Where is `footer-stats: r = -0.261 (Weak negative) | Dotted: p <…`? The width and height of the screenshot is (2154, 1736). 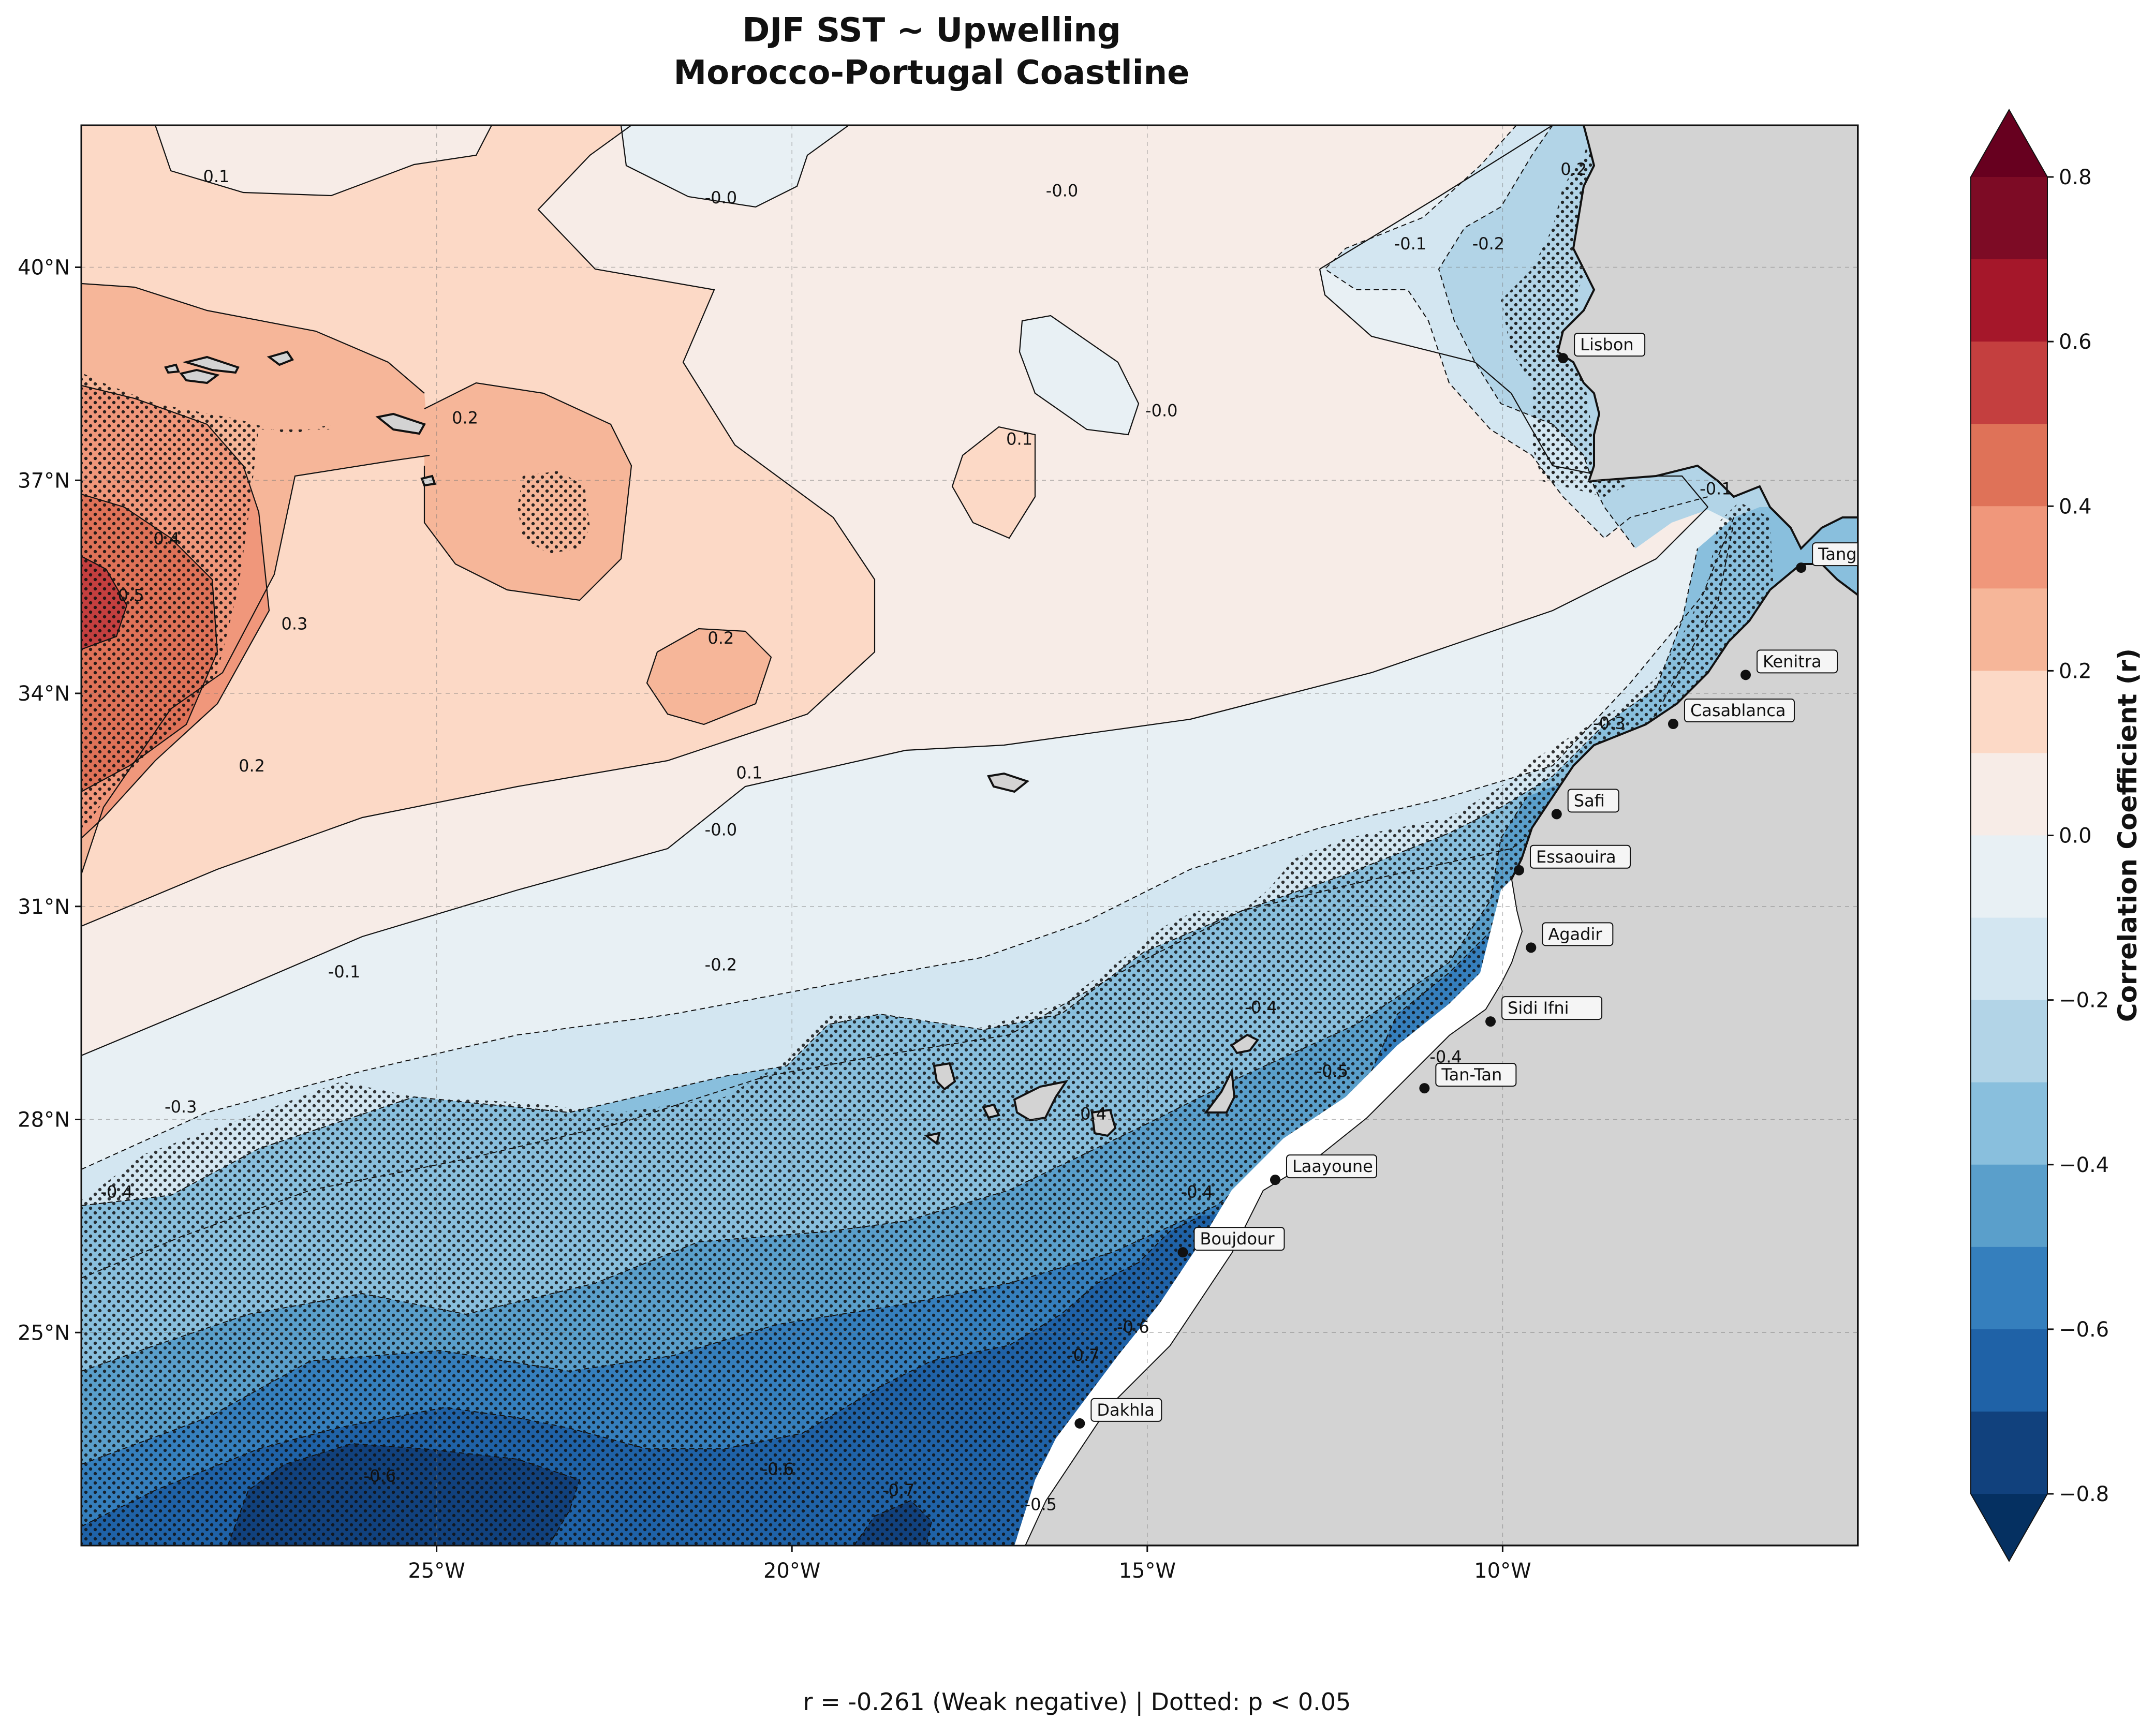 footer-stats: r = -0.261 (Weak negative) | Dotted: p <… is located at coordinates (1077, 1702).